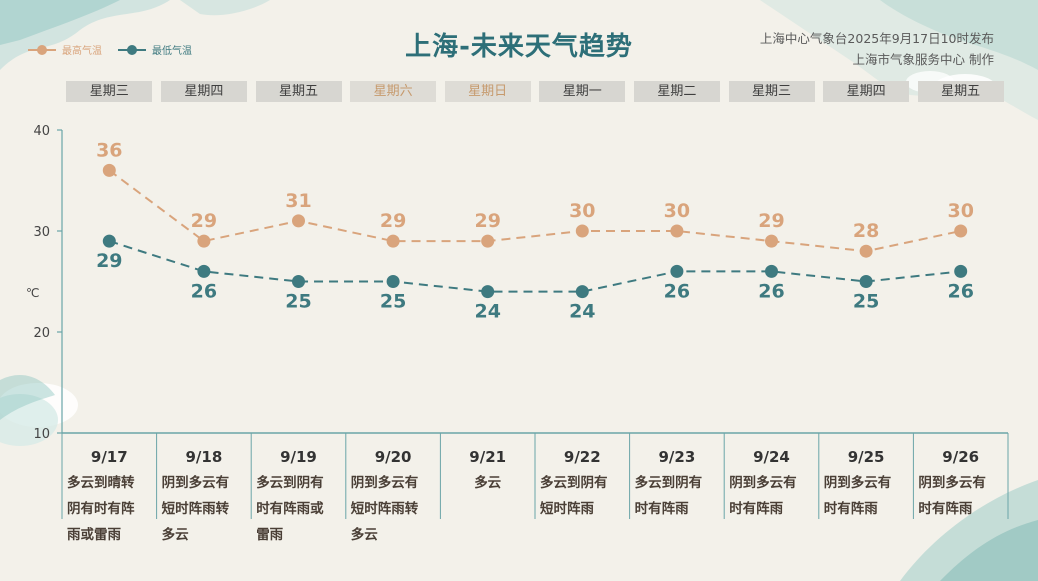 The height and width of the screenshot is (581, 1038). Describe the element at coordinates (876, 38) in the screenshot. I see `issuer-line-1: 上海中心气象台2025年9月17日10时发布` at that location.